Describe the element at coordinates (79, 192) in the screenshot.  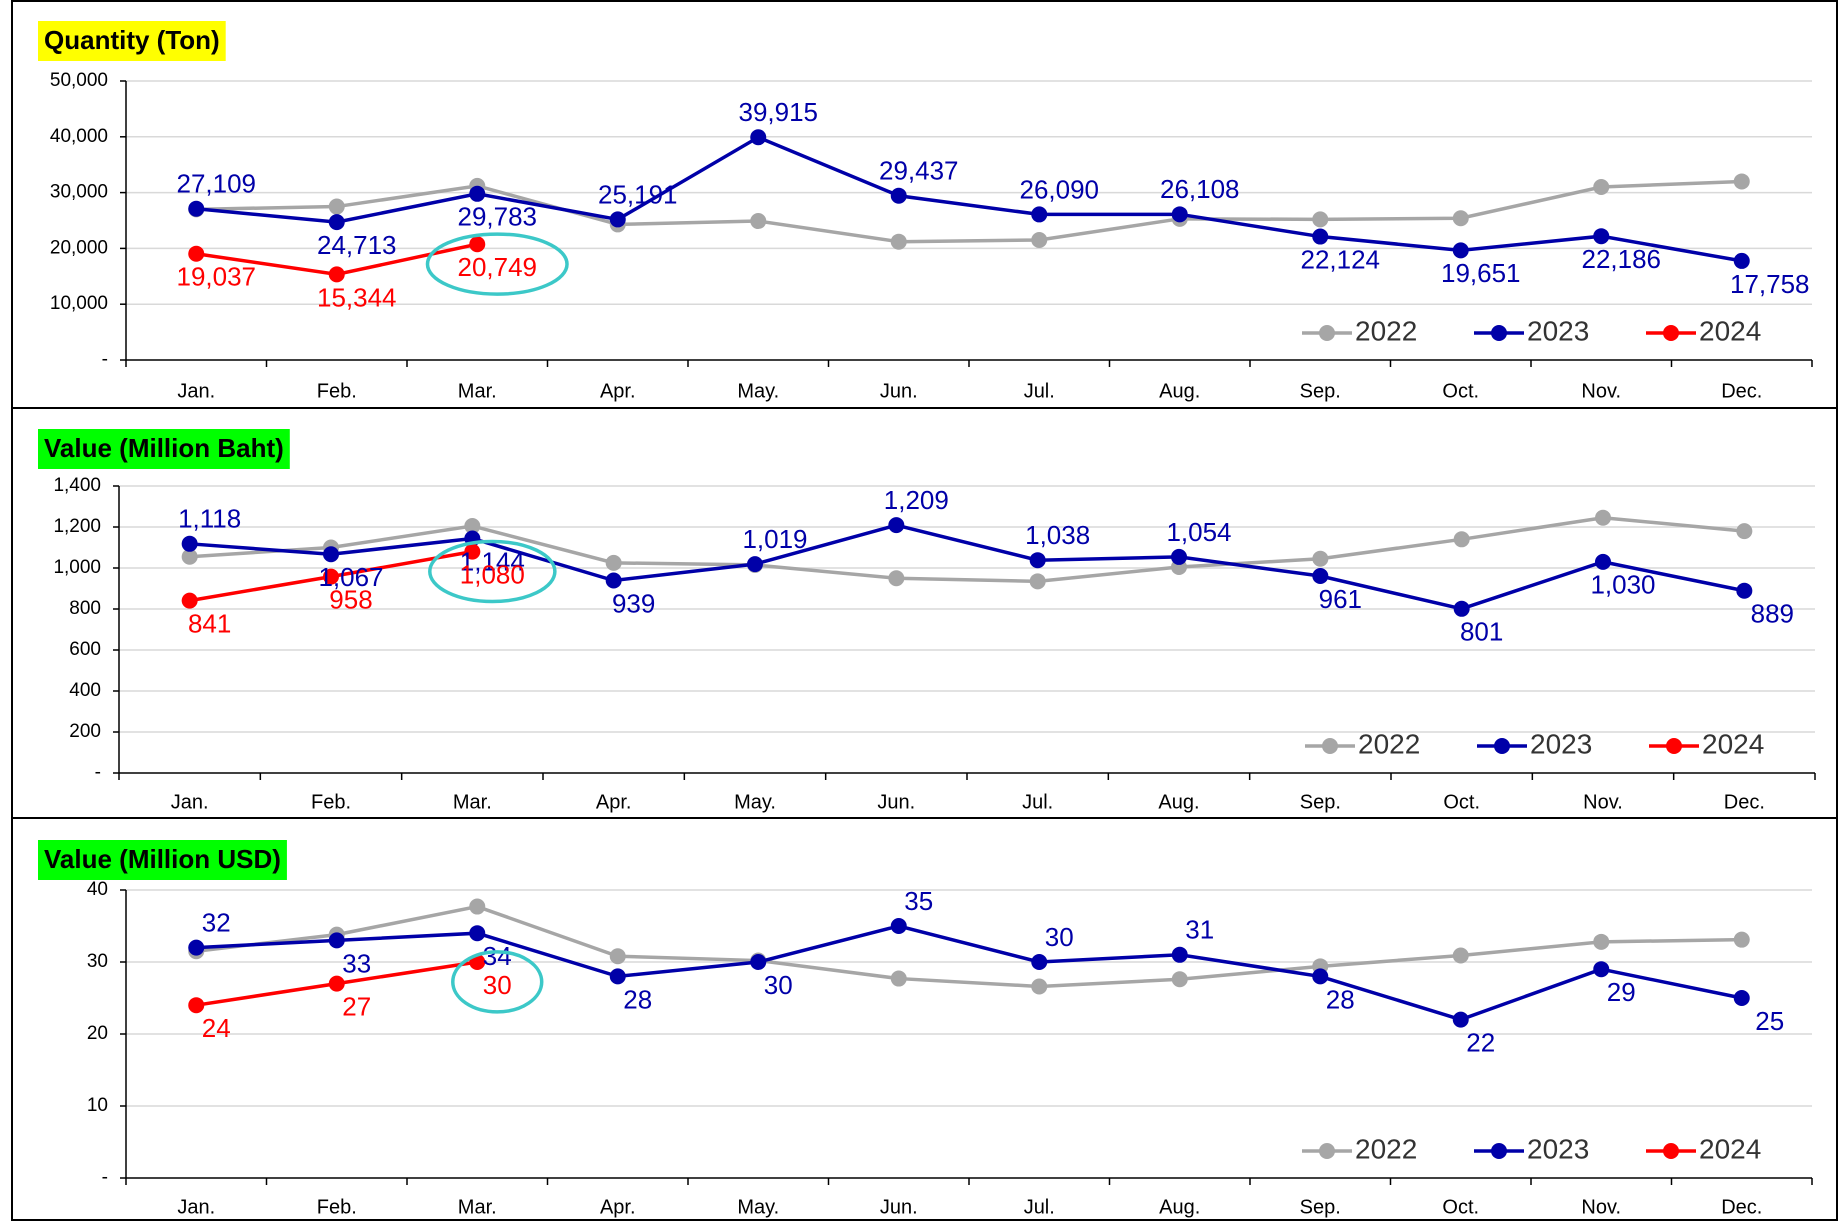
I see `y-tick-label: 30,000` at that location.